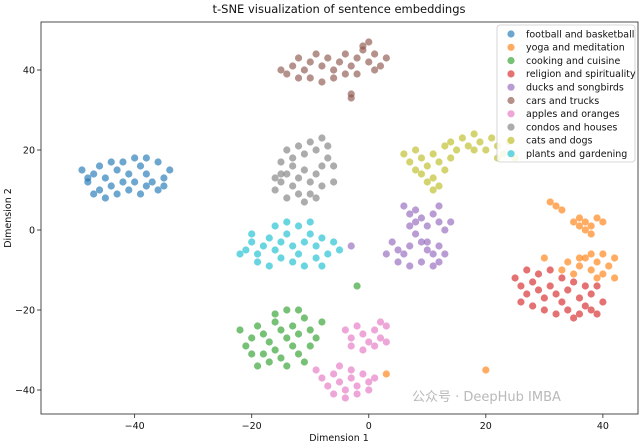 The width and height of the screenshot is (640, 448). Describe the element at coordinates (28, 231) in the screenshot. I see `y-axis-ticks: −40 −20 0 20 40` at that location.